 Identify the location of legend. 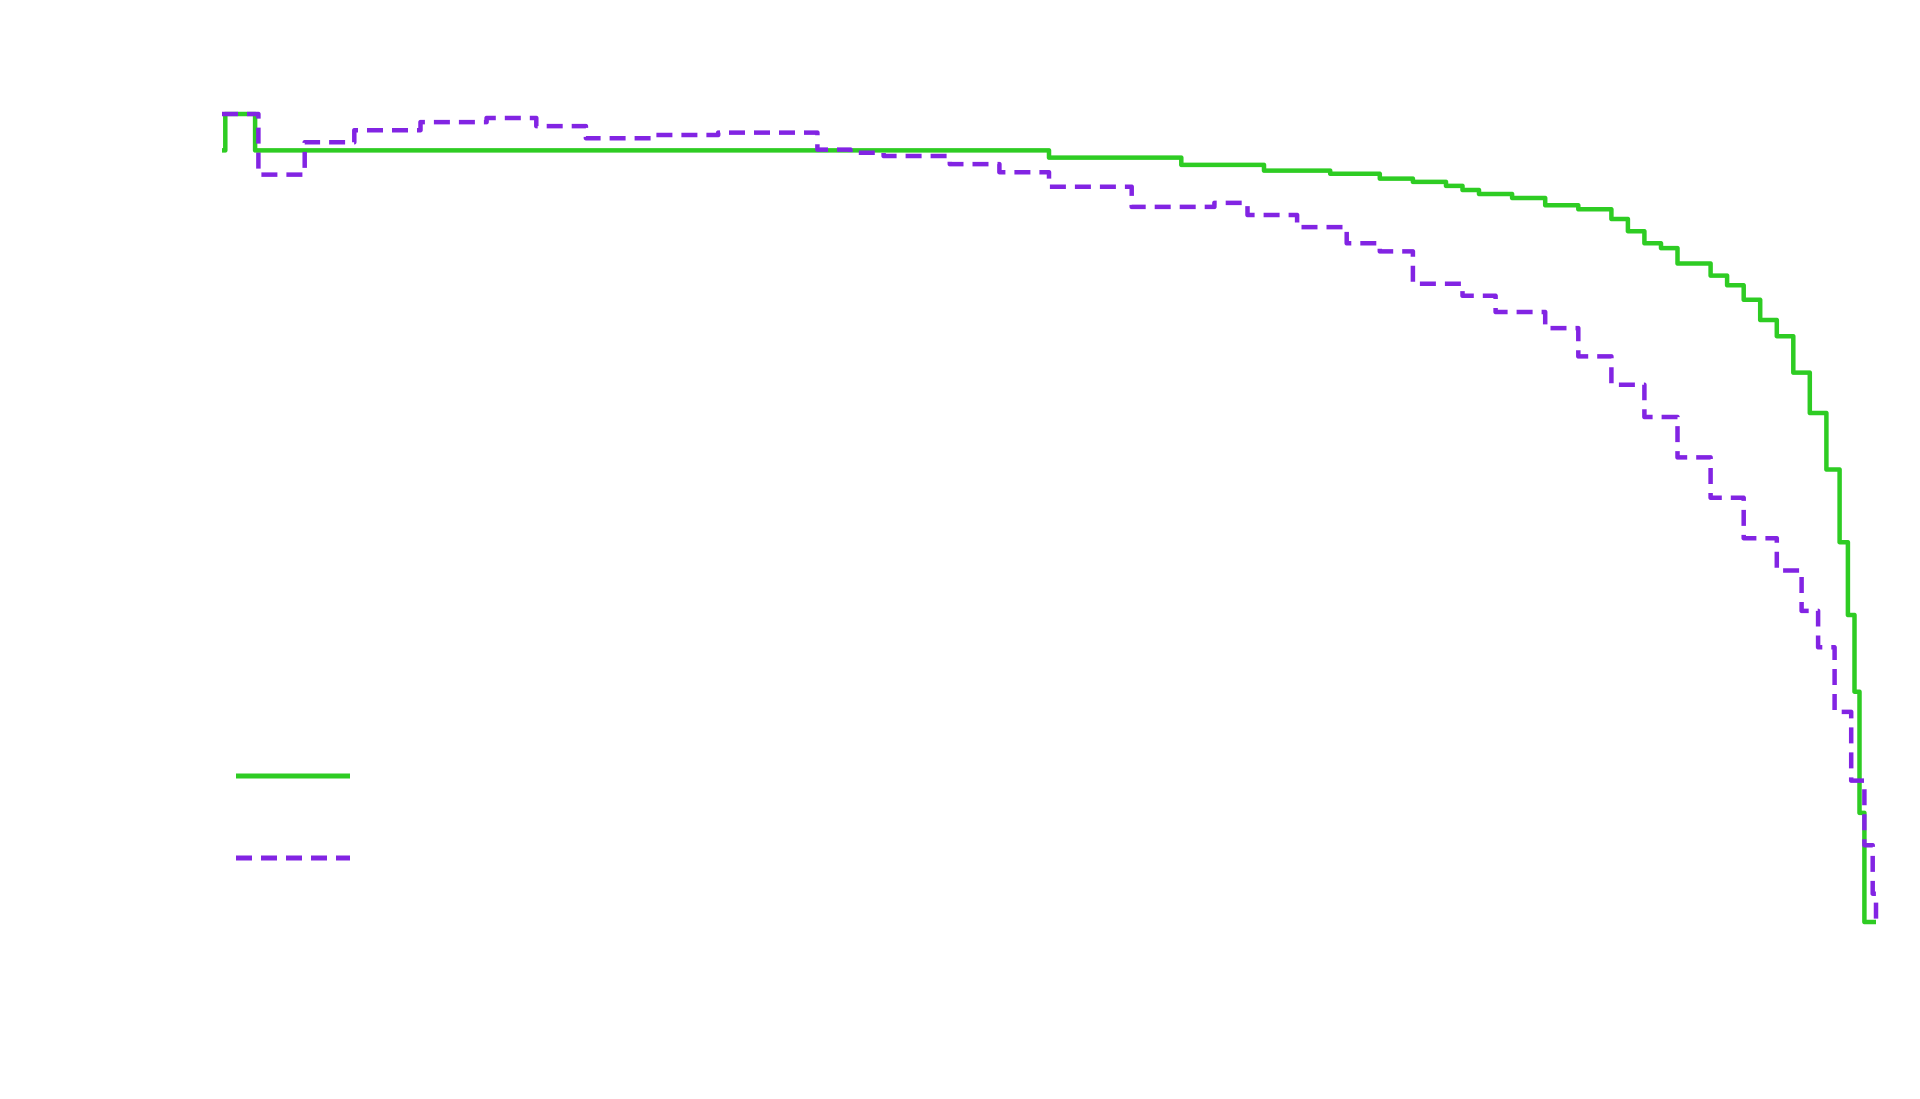
(293, 817).